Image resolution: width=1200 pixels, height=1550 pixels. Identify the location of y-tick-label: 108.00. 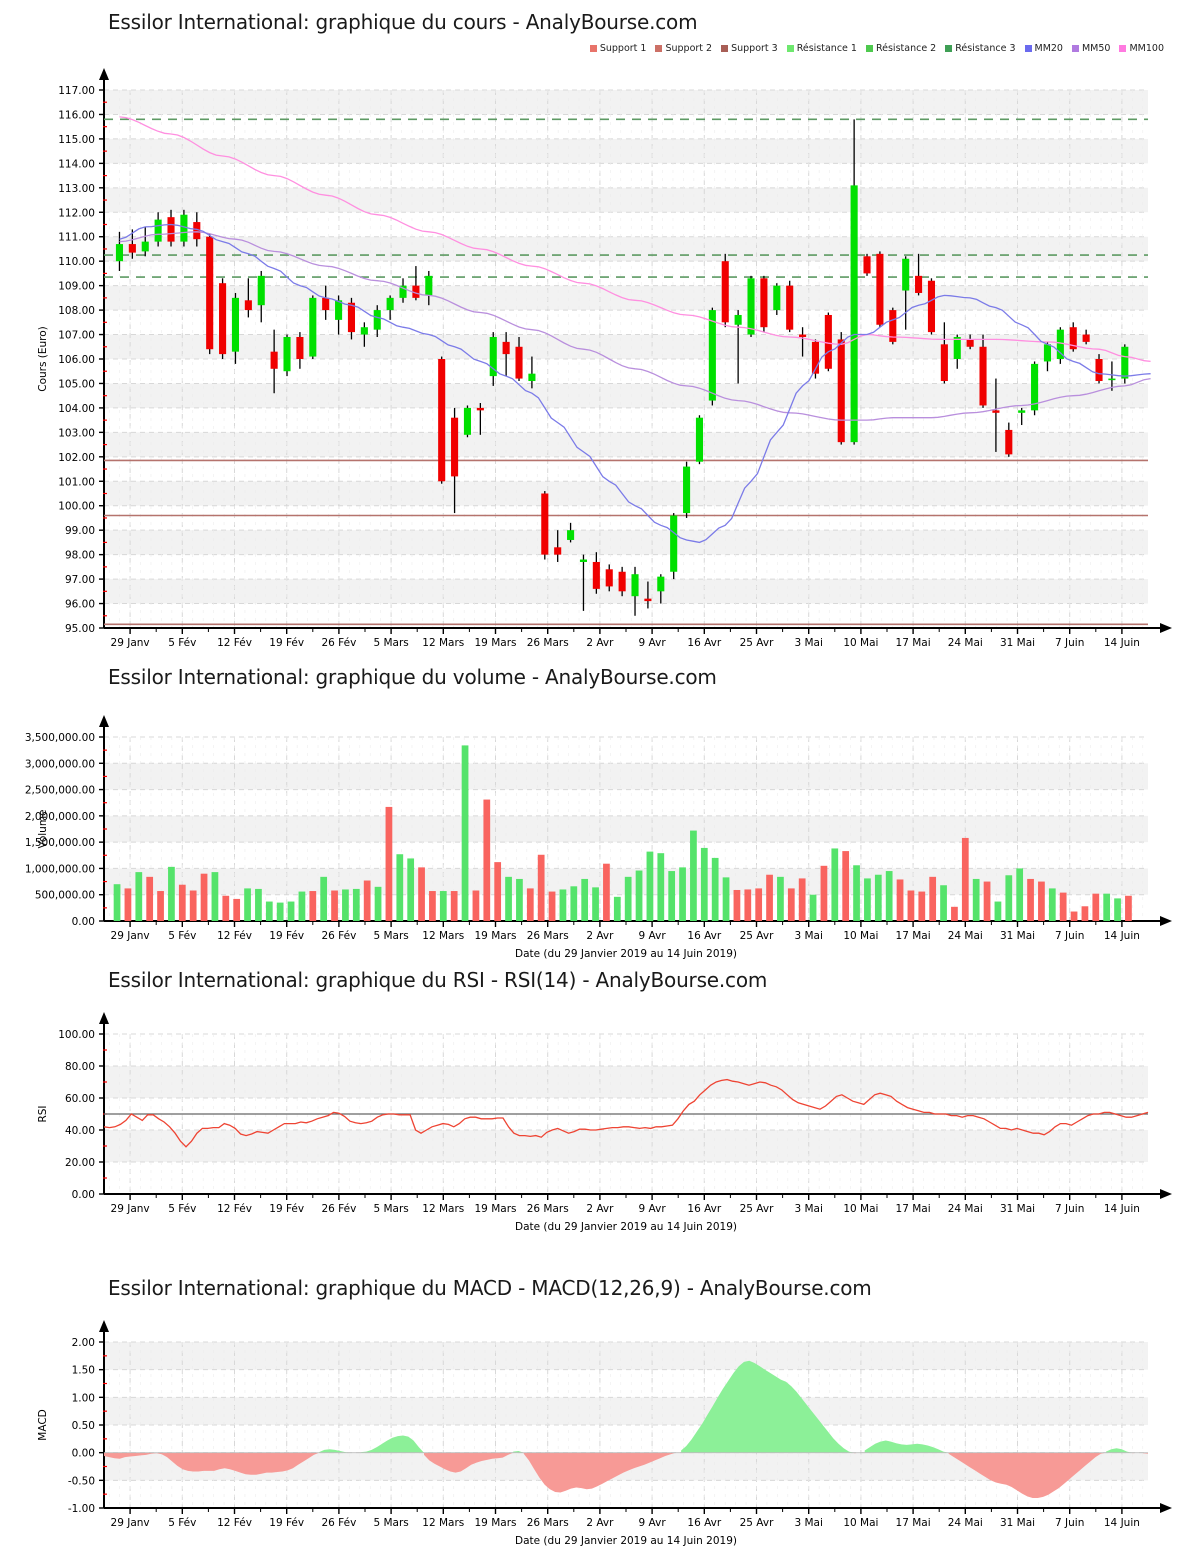
(76, 311).